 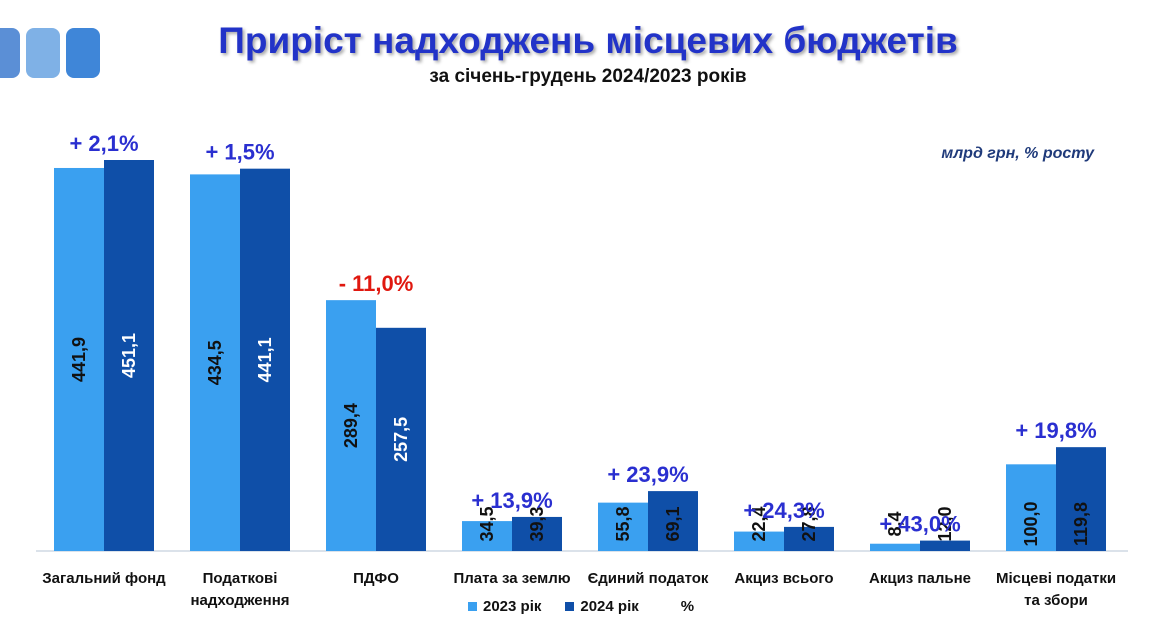 I want to click on logo, so click(x=50, y=53).